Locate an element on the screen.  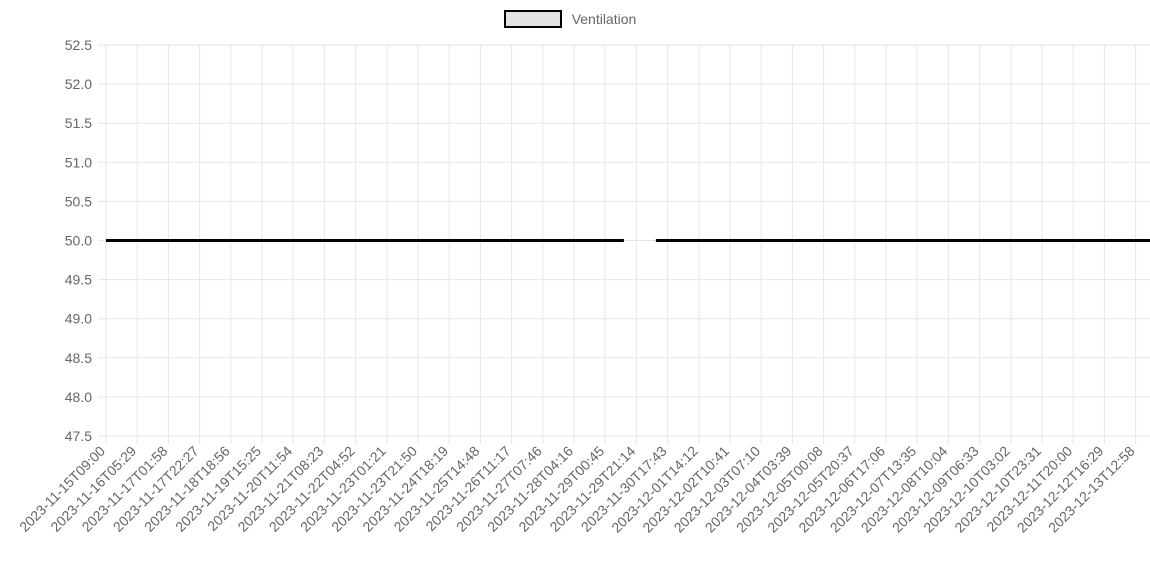
legend-label: Ventilation is located at coordinates (604, 19).